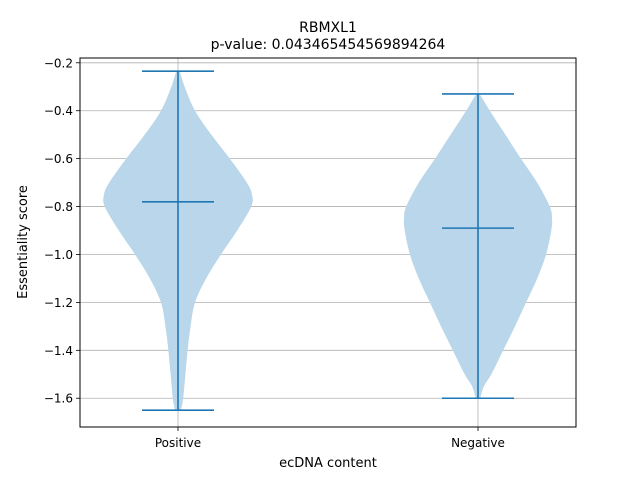 The image size is (640, 484). What do you see at coordinates (58, 303) in the screenshot?
I see `y-tick-label: −1.2` at bounding box center [58, 303].